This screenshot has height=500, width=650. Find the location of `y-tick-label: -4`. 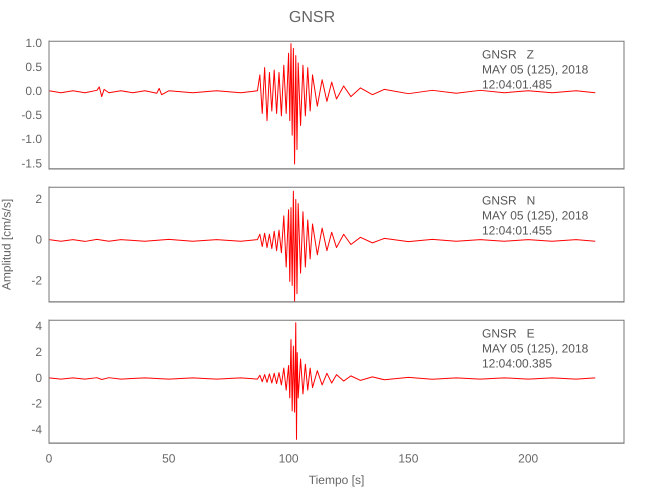

y-tick-label: -4 is located at coordinates (36, 429).